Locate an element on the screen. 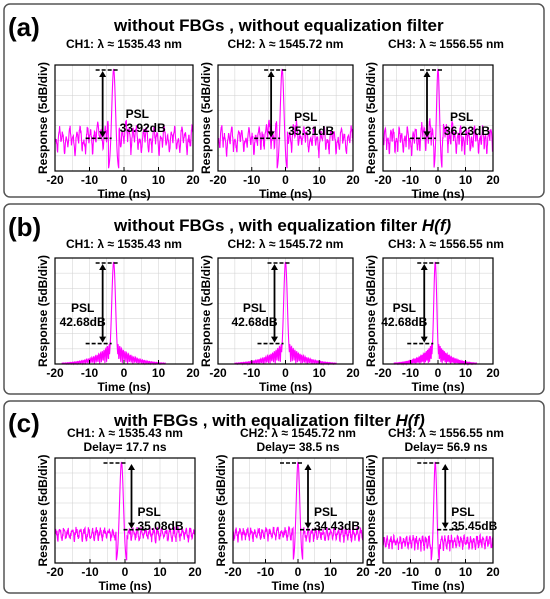 This screenshot has width=550, height=599. panel-c-label: (c) is located at coordinates (24, 423).